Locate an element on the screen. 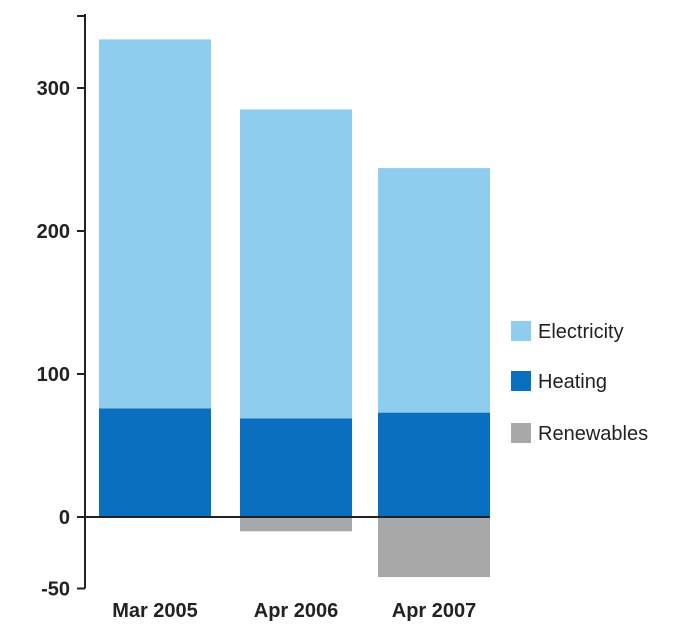  x-tick-labels: Mar 2005 Apr 2006 Apr 2007 is located at coordinates (294, 611).